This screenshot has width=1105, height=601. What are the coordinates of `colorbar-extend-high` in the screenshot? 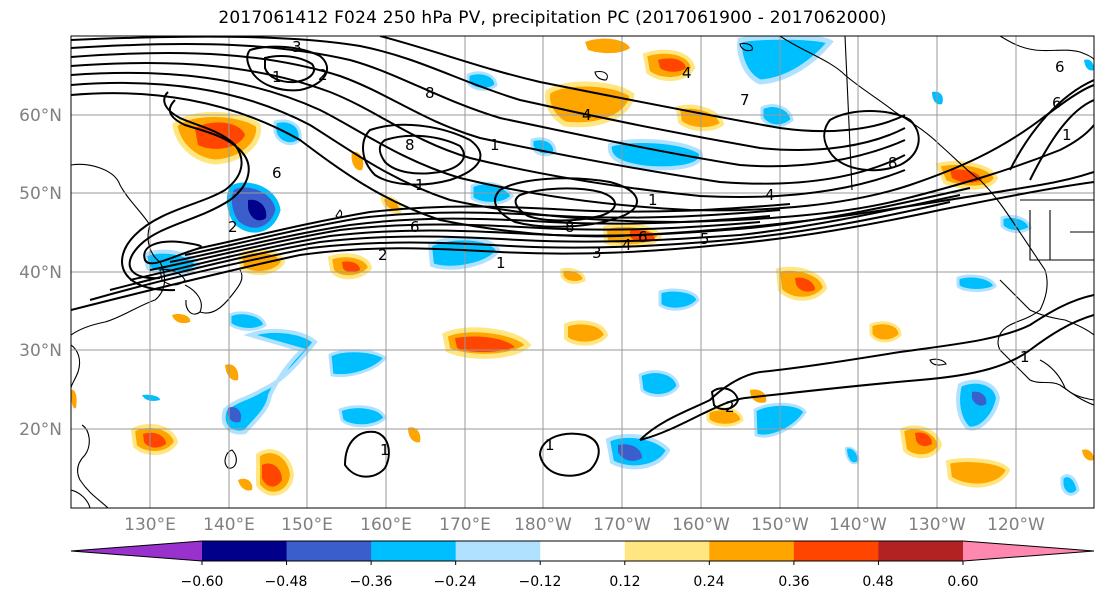 It's located at (1028, 551).